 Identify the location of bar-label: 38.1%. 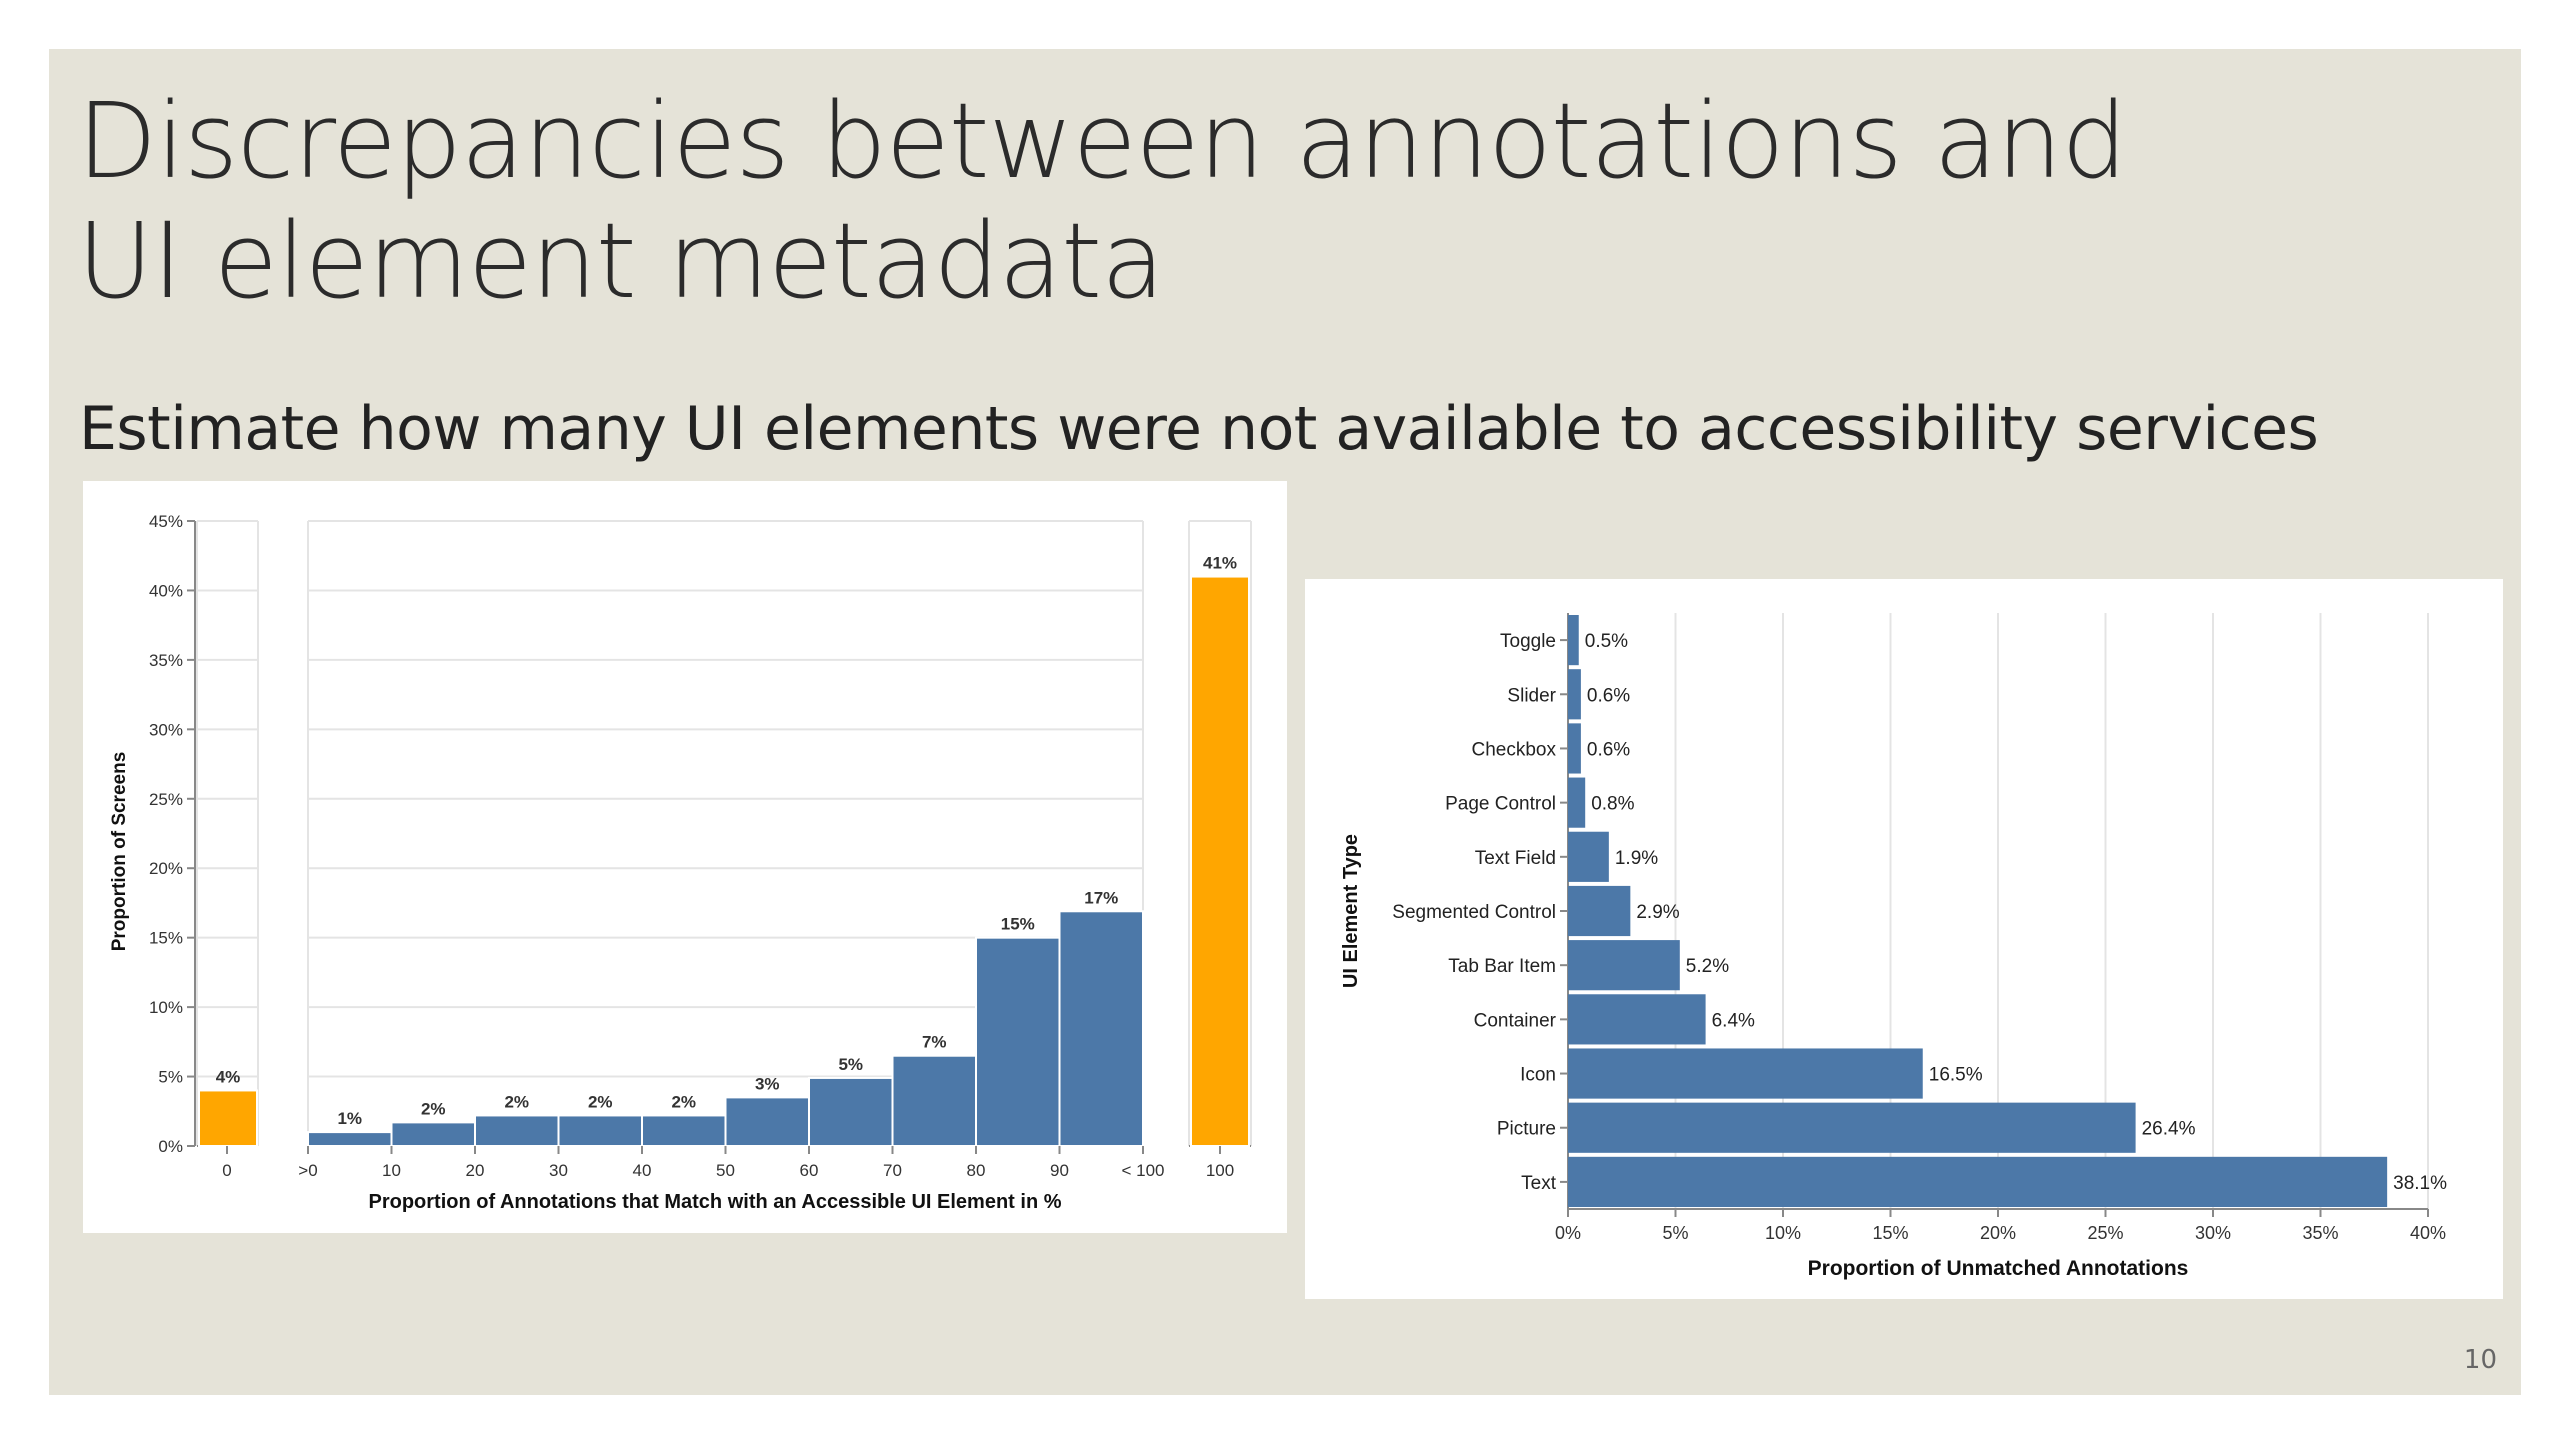
(2420, 1183).